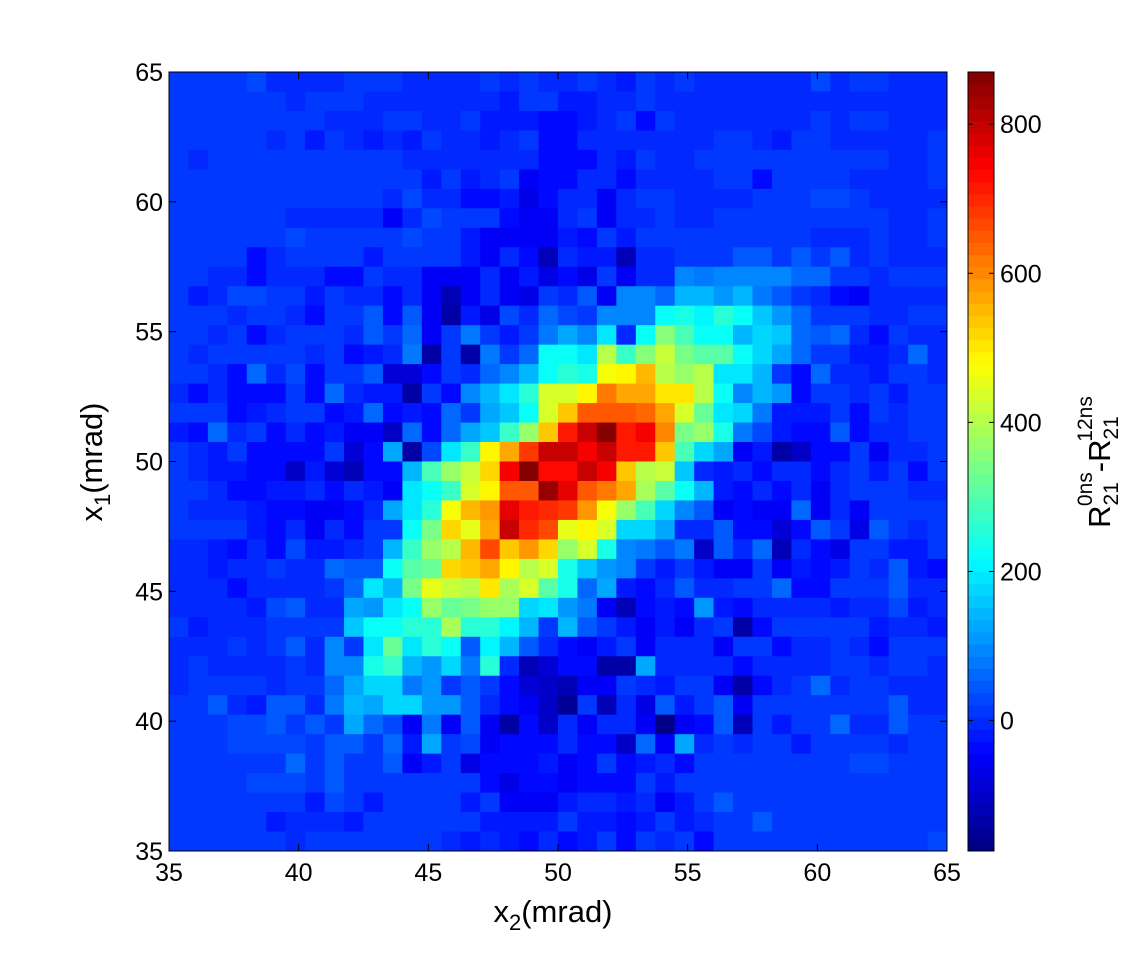 This screenshot has width=1145, height=956. I want to click on x-tick-label: 50, so click(558, 873).